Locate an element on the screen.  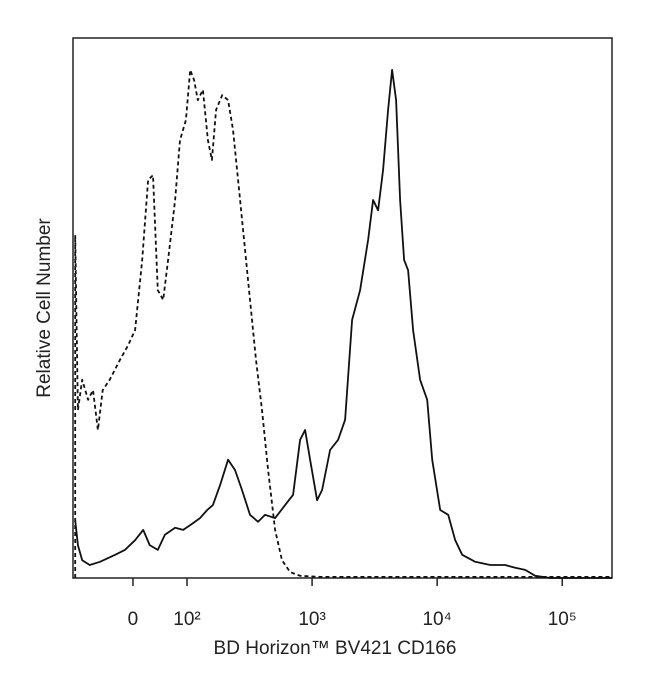
y-axis-label: Relative Cell Number is located at coordinates (44, 308).